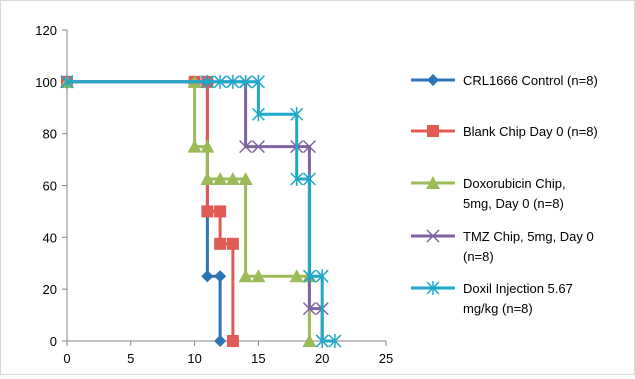 This screenshot has height=379, width=635. I want to click on x-tick-label: 25, so click(386, 358).